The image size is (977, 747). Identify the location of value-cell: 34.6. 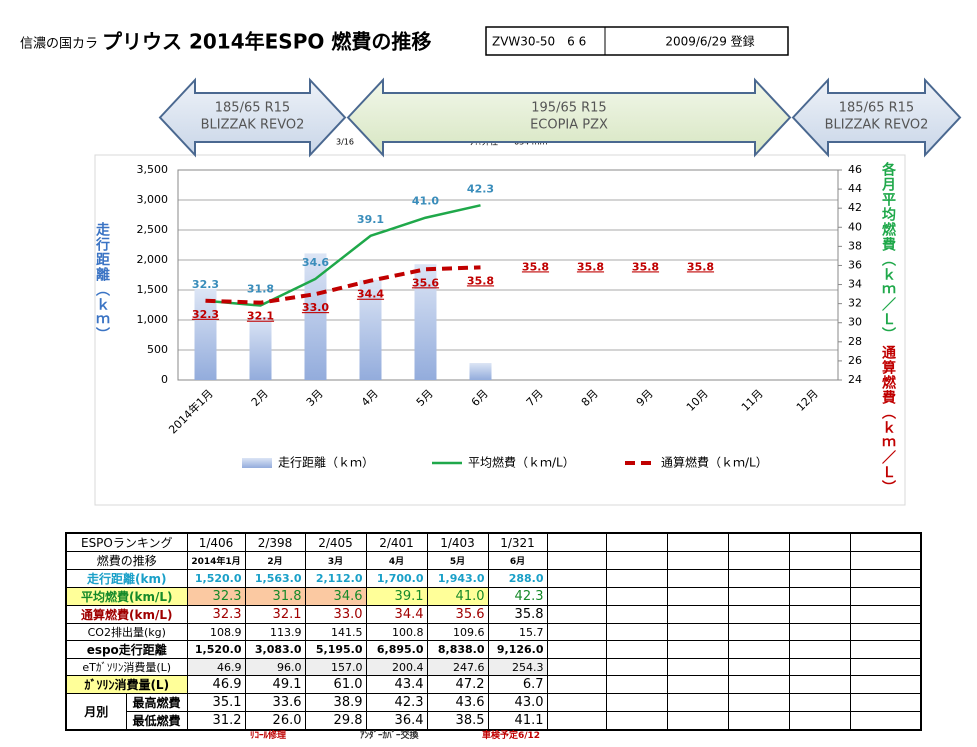
(335, 596).